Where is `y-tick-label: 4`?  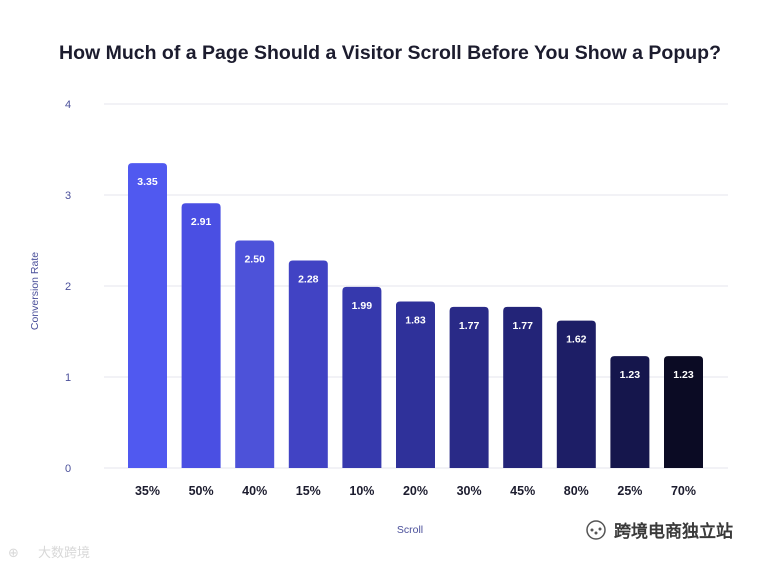 y-tick-label: 4 is located at coordinates (68, 105).